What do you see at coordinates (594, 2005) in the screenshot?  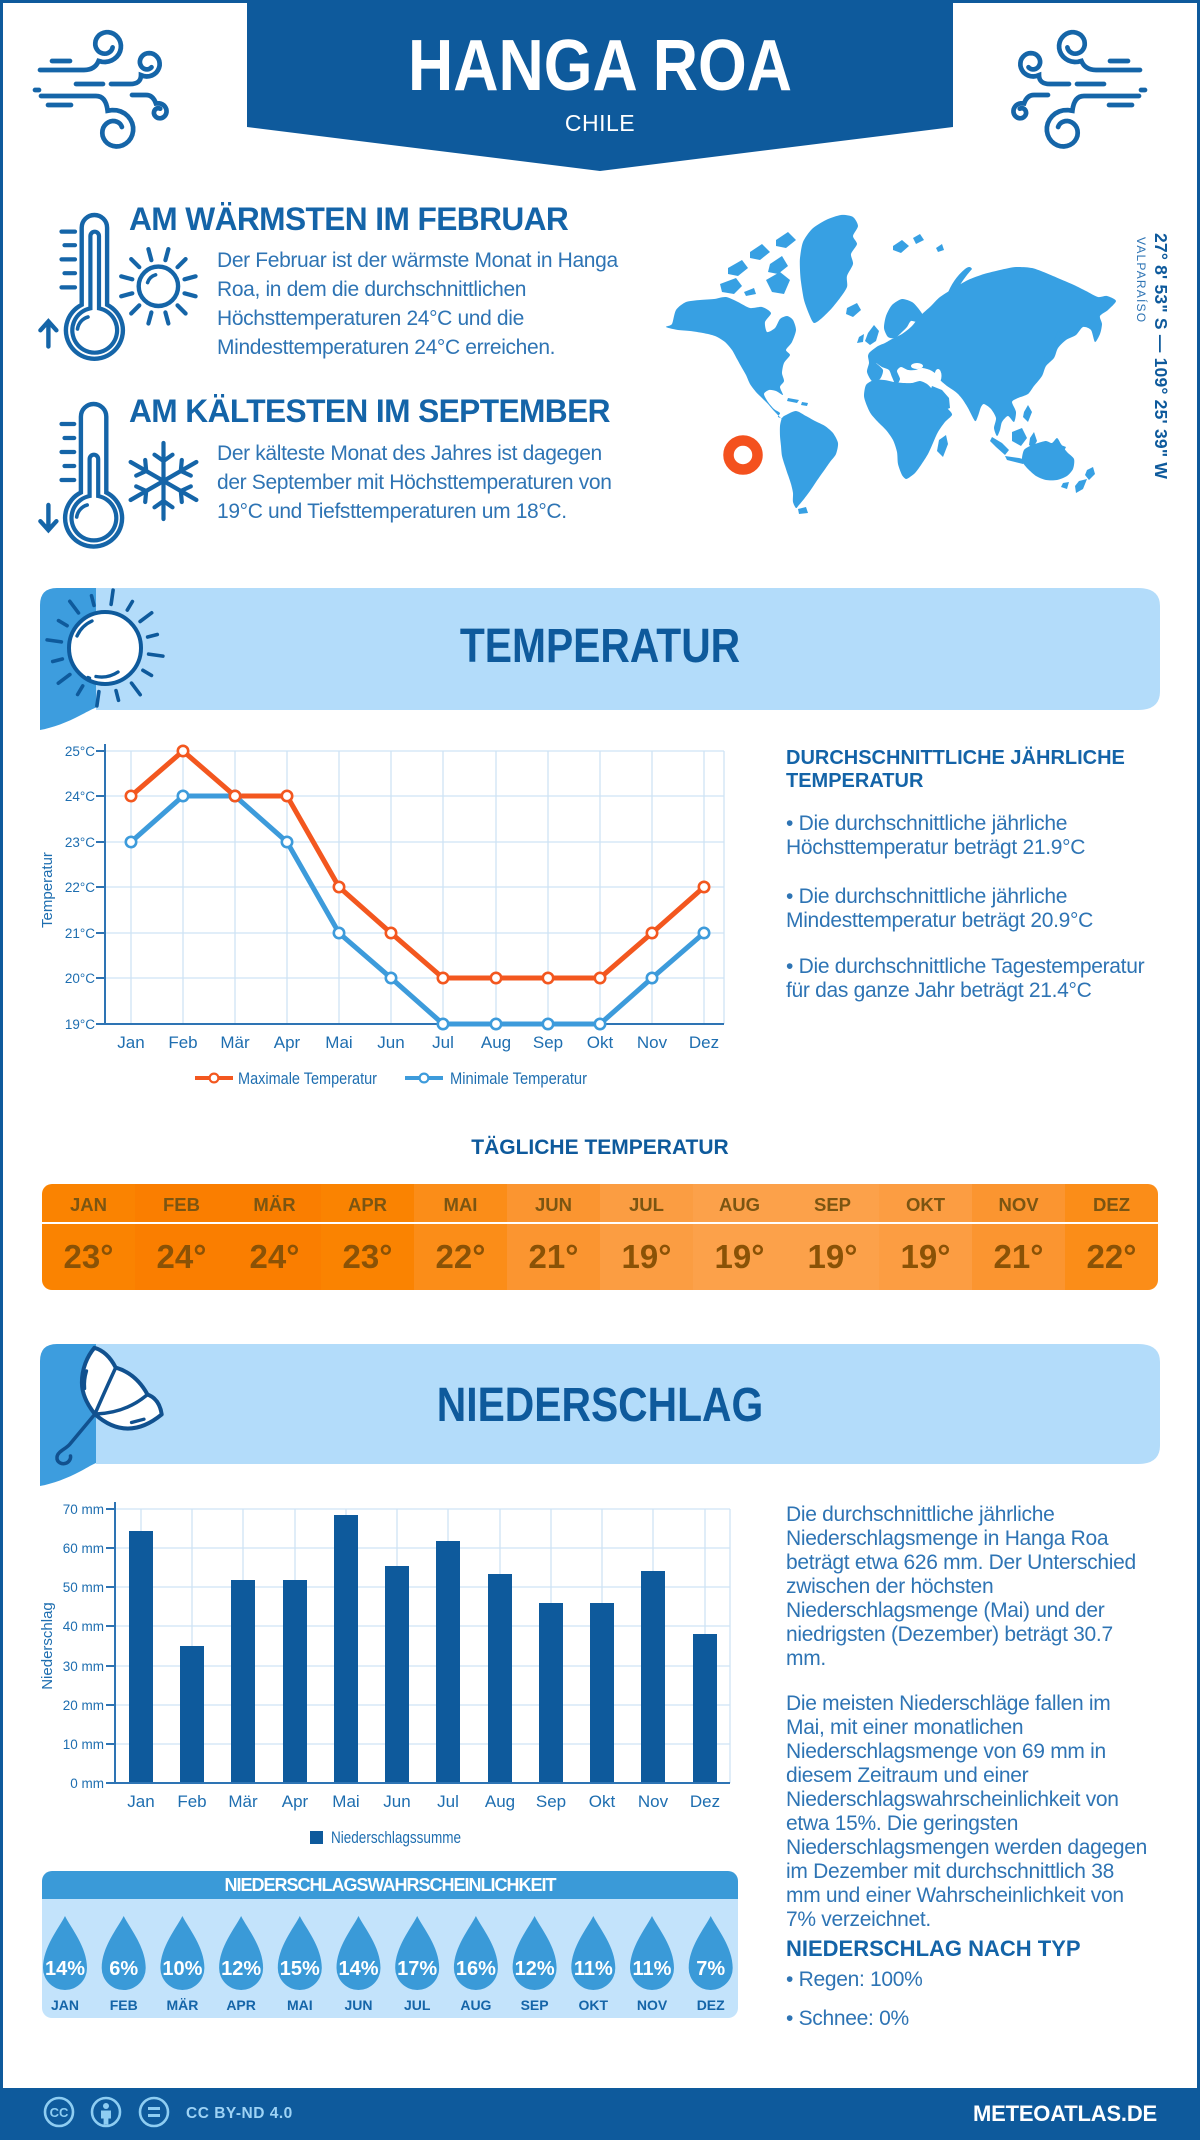 I see `svg-text: OKT` at bounding box center [594, 2005].